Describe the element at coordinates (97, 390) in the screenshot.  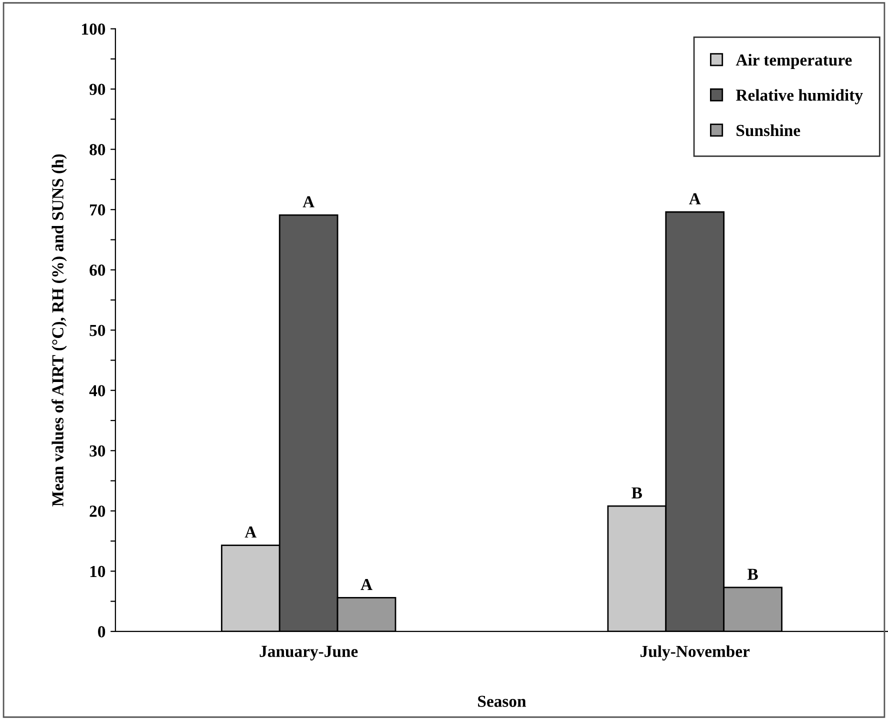
I see `y-tick-label: 40` at that location.